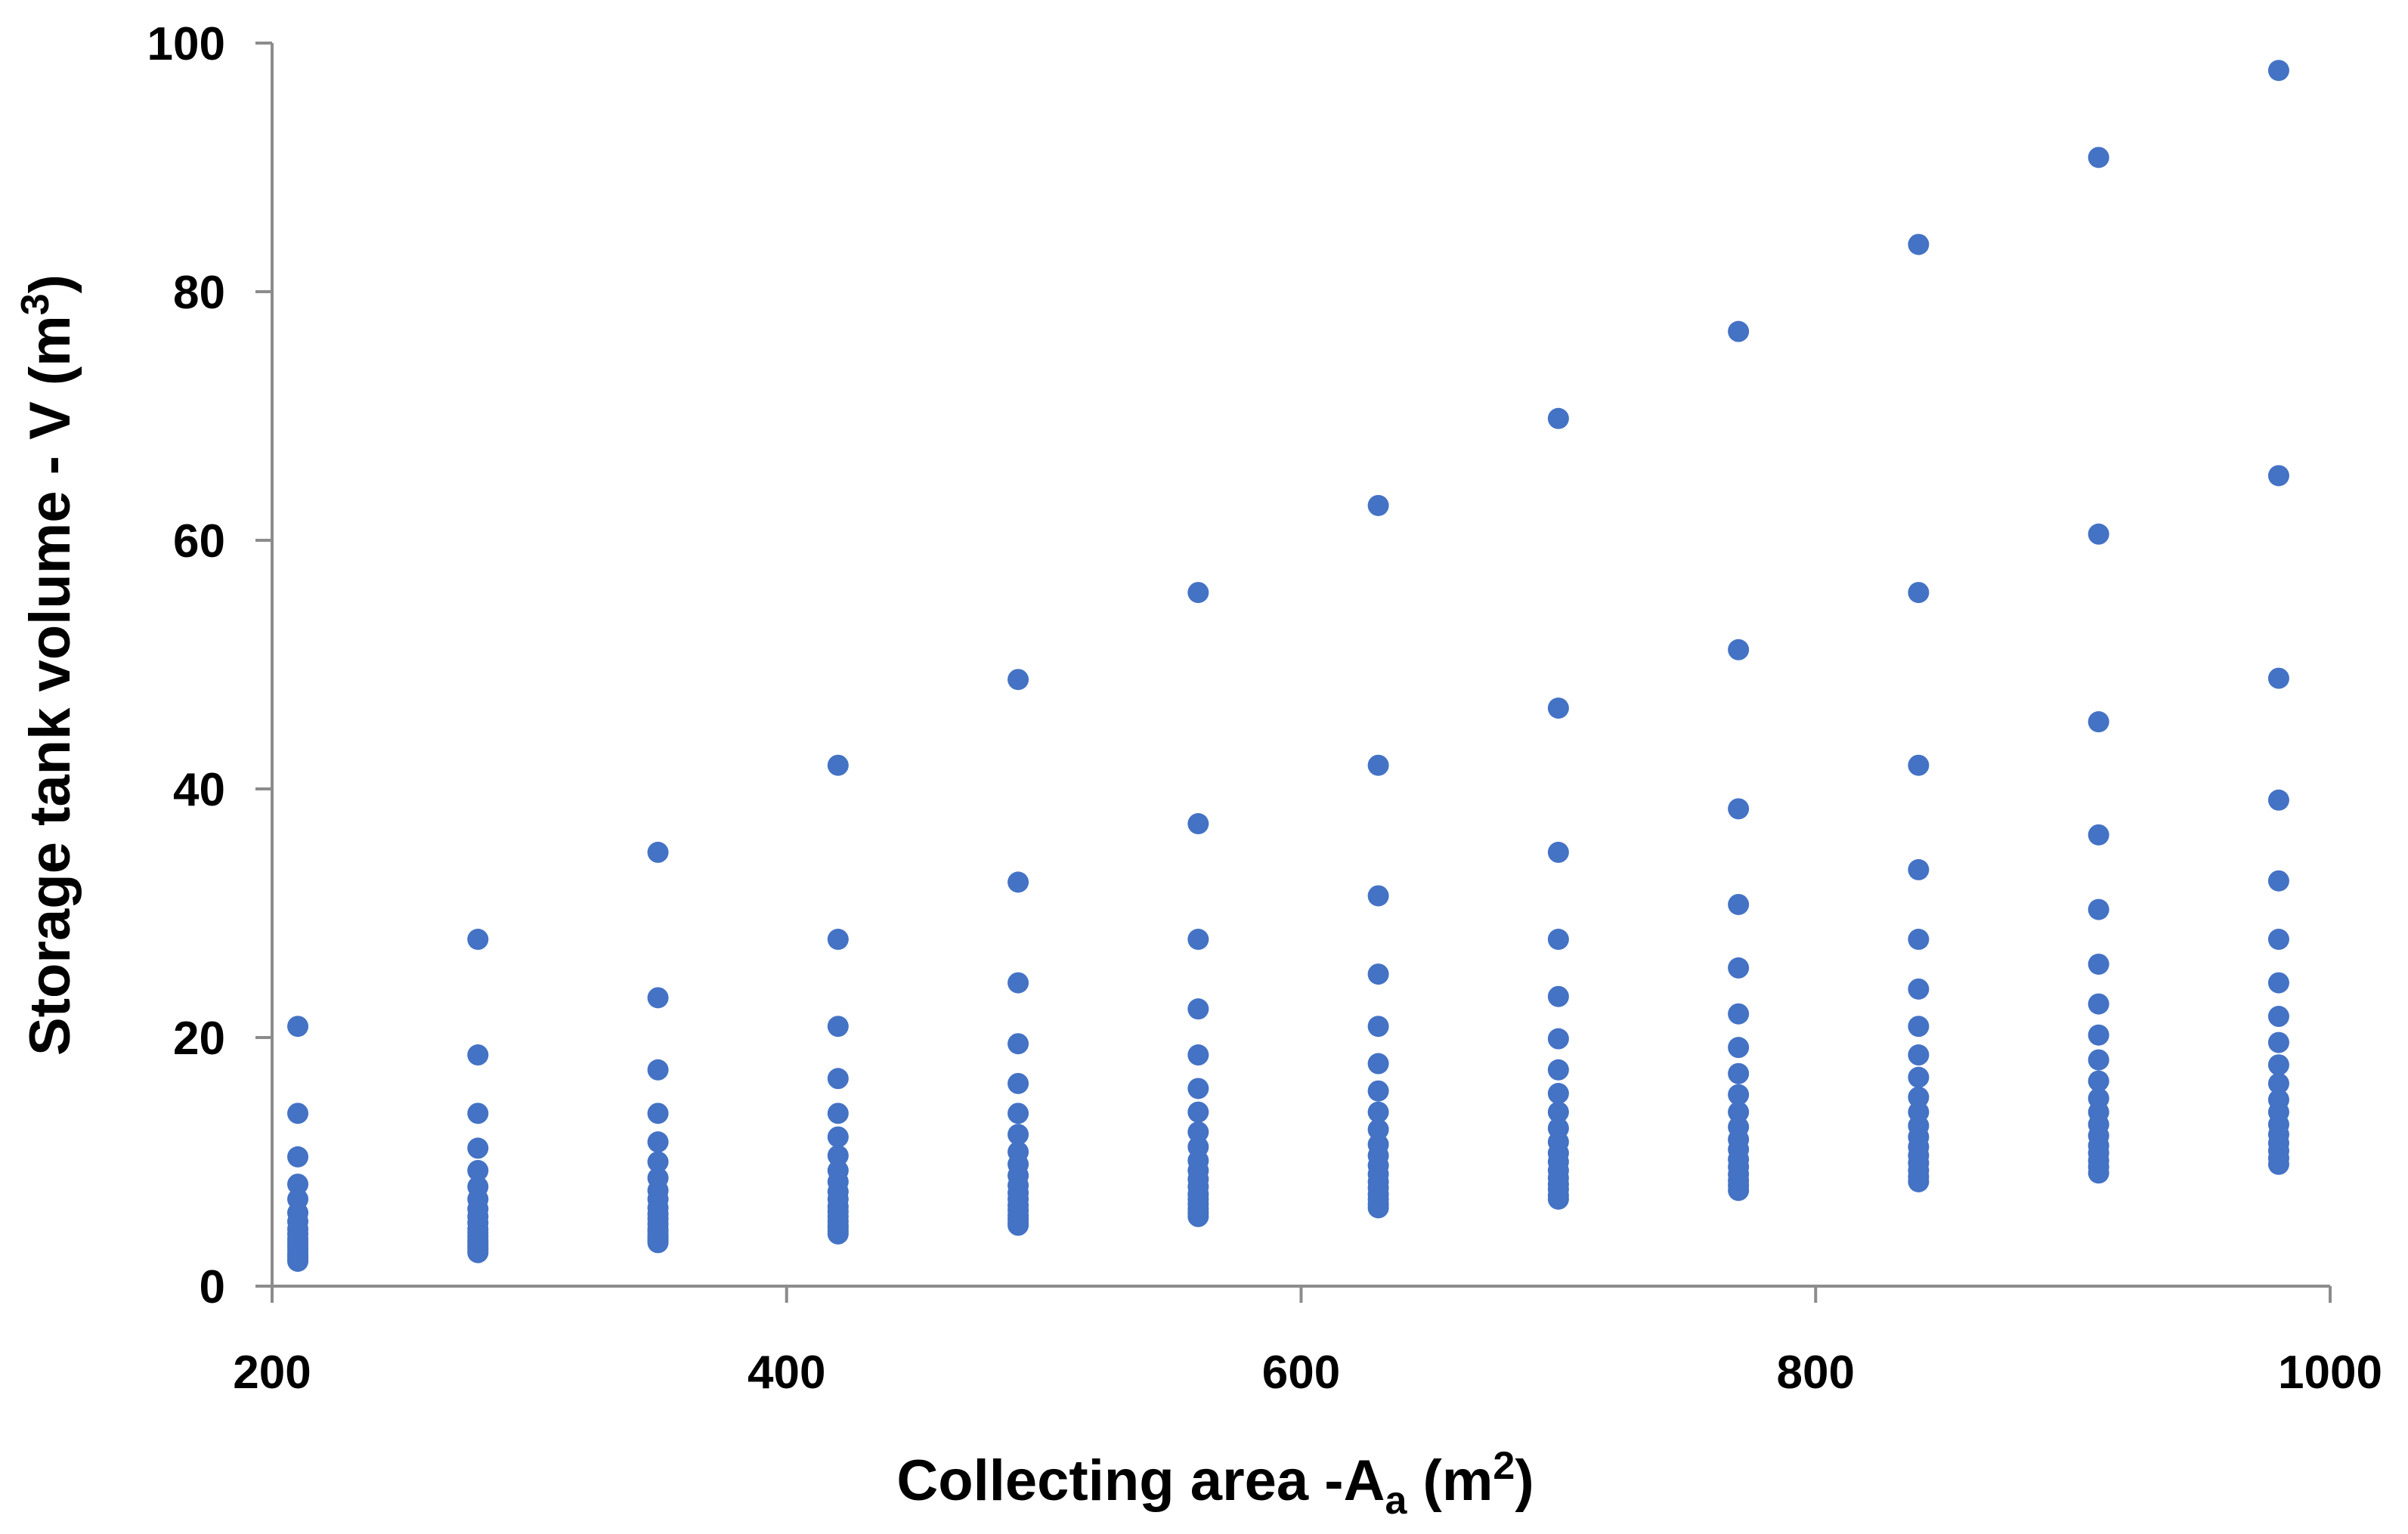 Image resolution: width=2408 pixels, height=1534 pixels. What do you see at coordinates (272, 1373) in the screenshot?
I see `x-tick-label: 200` at bounding box center [272, 1373].